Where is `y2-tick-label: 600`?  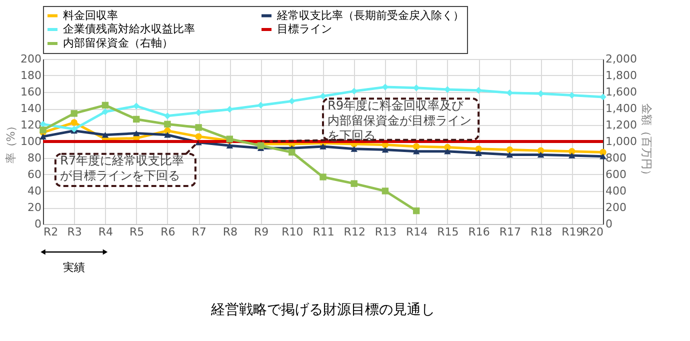
y2-tick-label: 600 is located at coordinates (616, 174).